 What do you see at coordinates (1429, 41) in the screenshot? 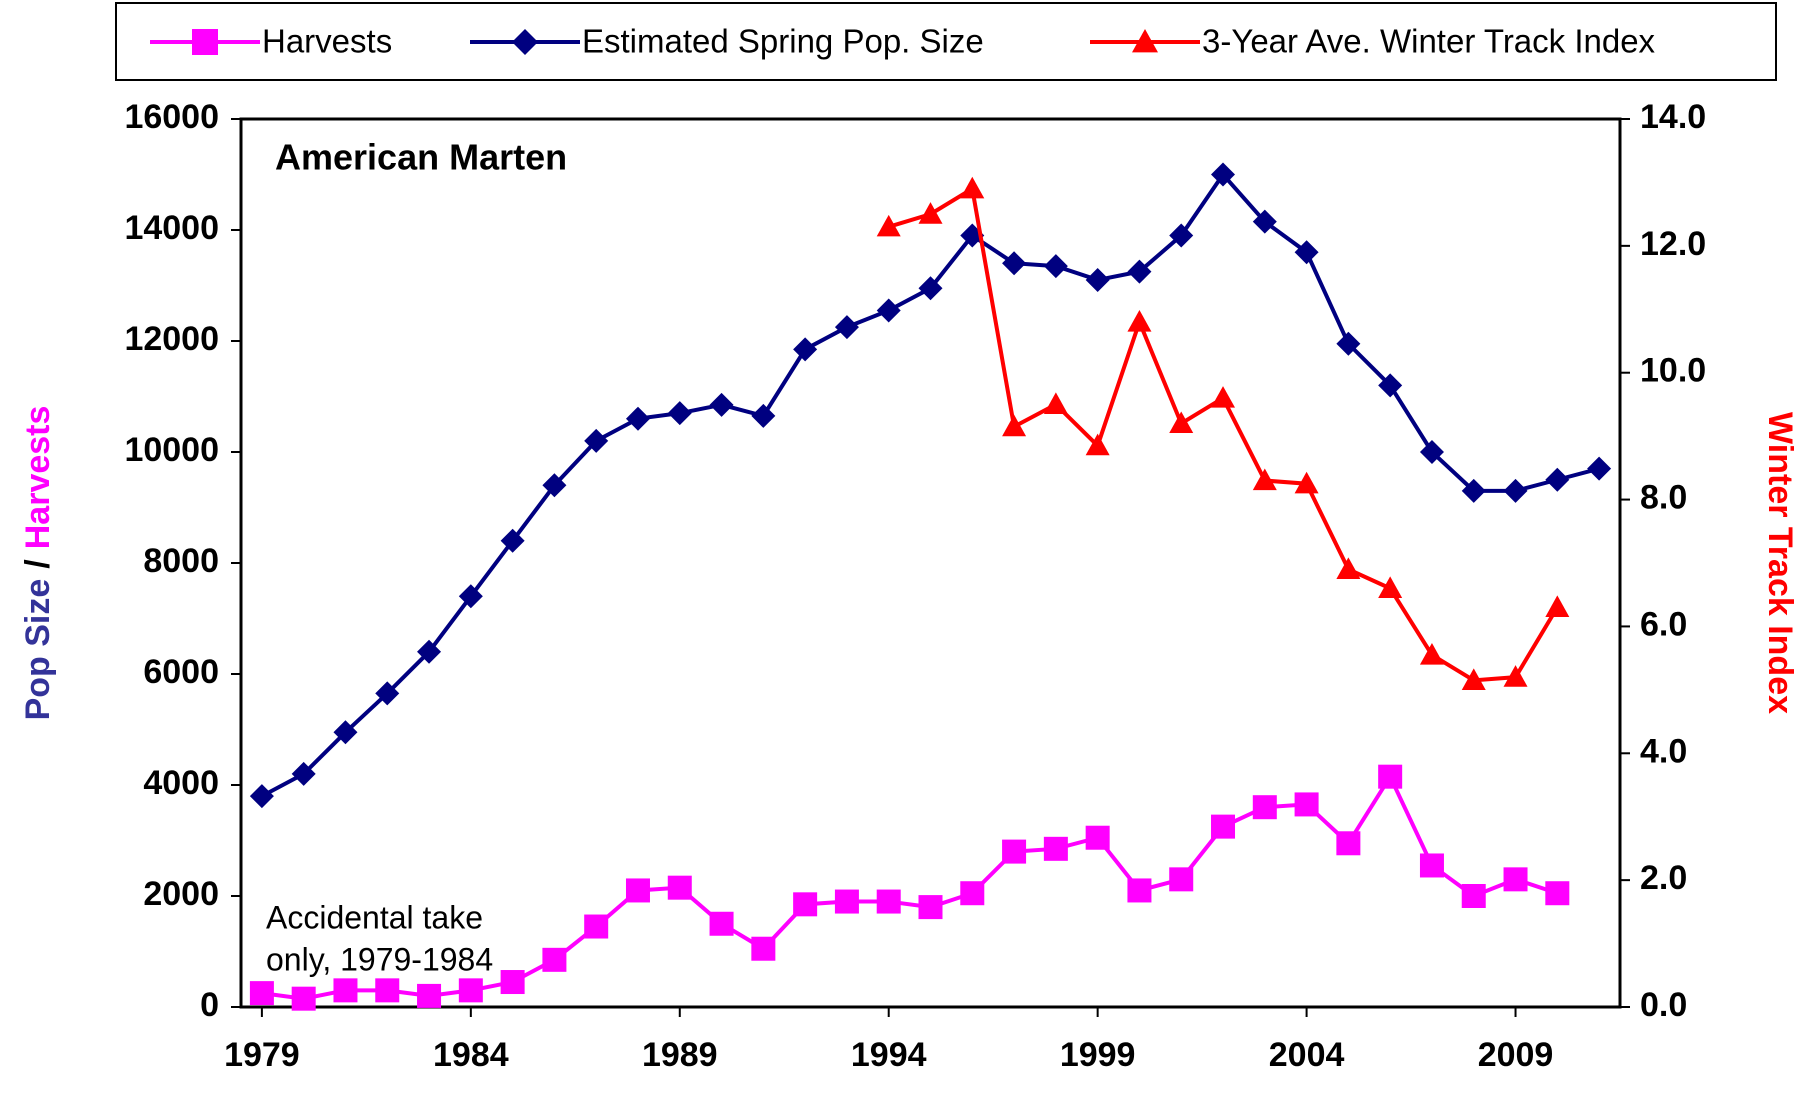
I see `legend-label: 3-Year Ave. Winter Track Index` at bounding box center [1429, 41].